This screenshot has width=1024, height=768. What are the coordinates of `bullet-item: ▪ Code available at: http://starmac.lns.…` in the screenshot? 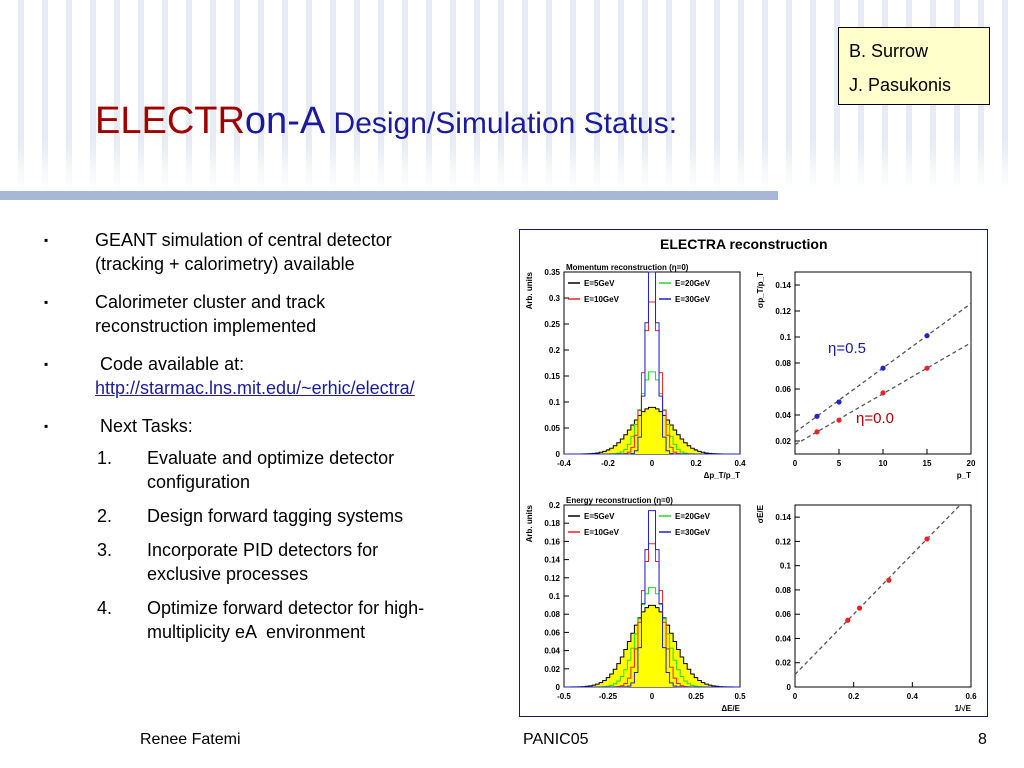 It's located at (275, 376).